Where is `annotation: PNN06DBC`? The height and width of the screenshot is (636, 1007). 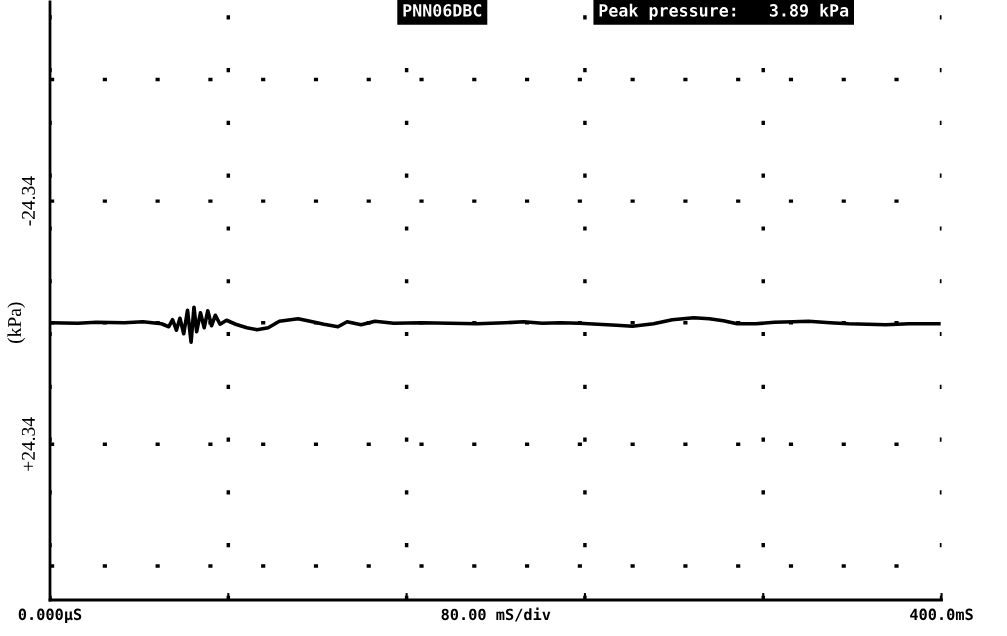
annotation: PNN06DBC is located at coordinates (442, 10).